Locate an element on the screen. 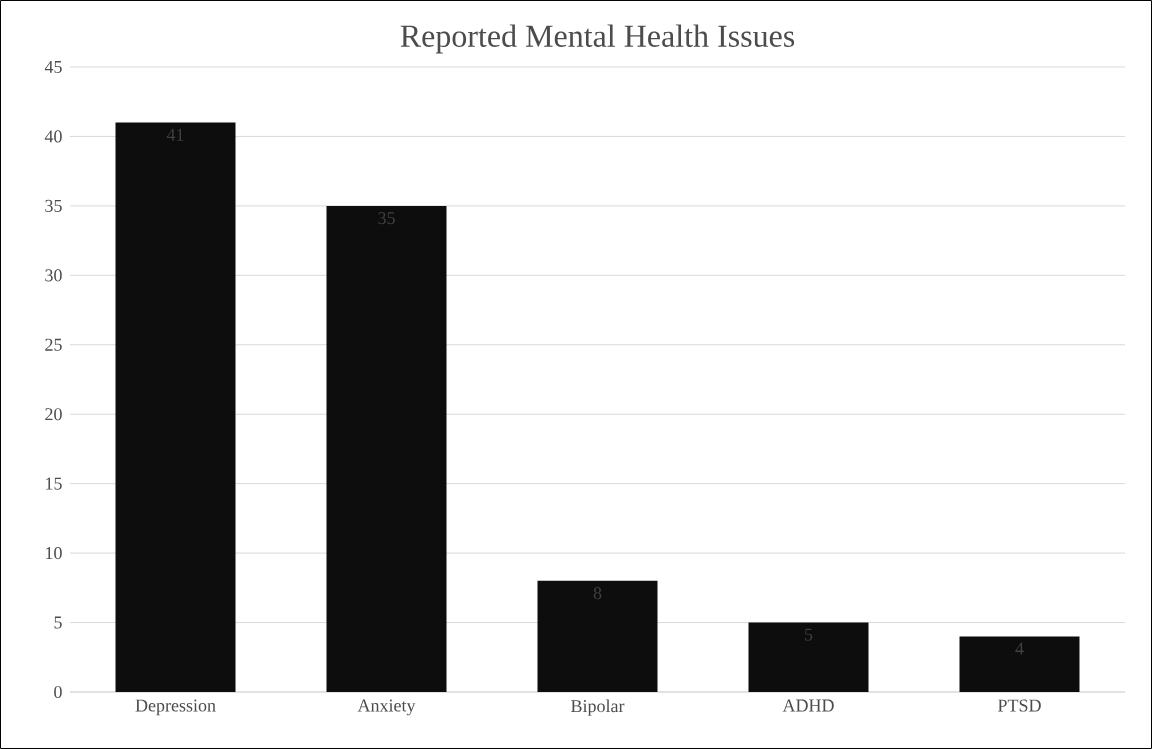  x-tick-label: Anxiety is located at coordinates (386, 707).